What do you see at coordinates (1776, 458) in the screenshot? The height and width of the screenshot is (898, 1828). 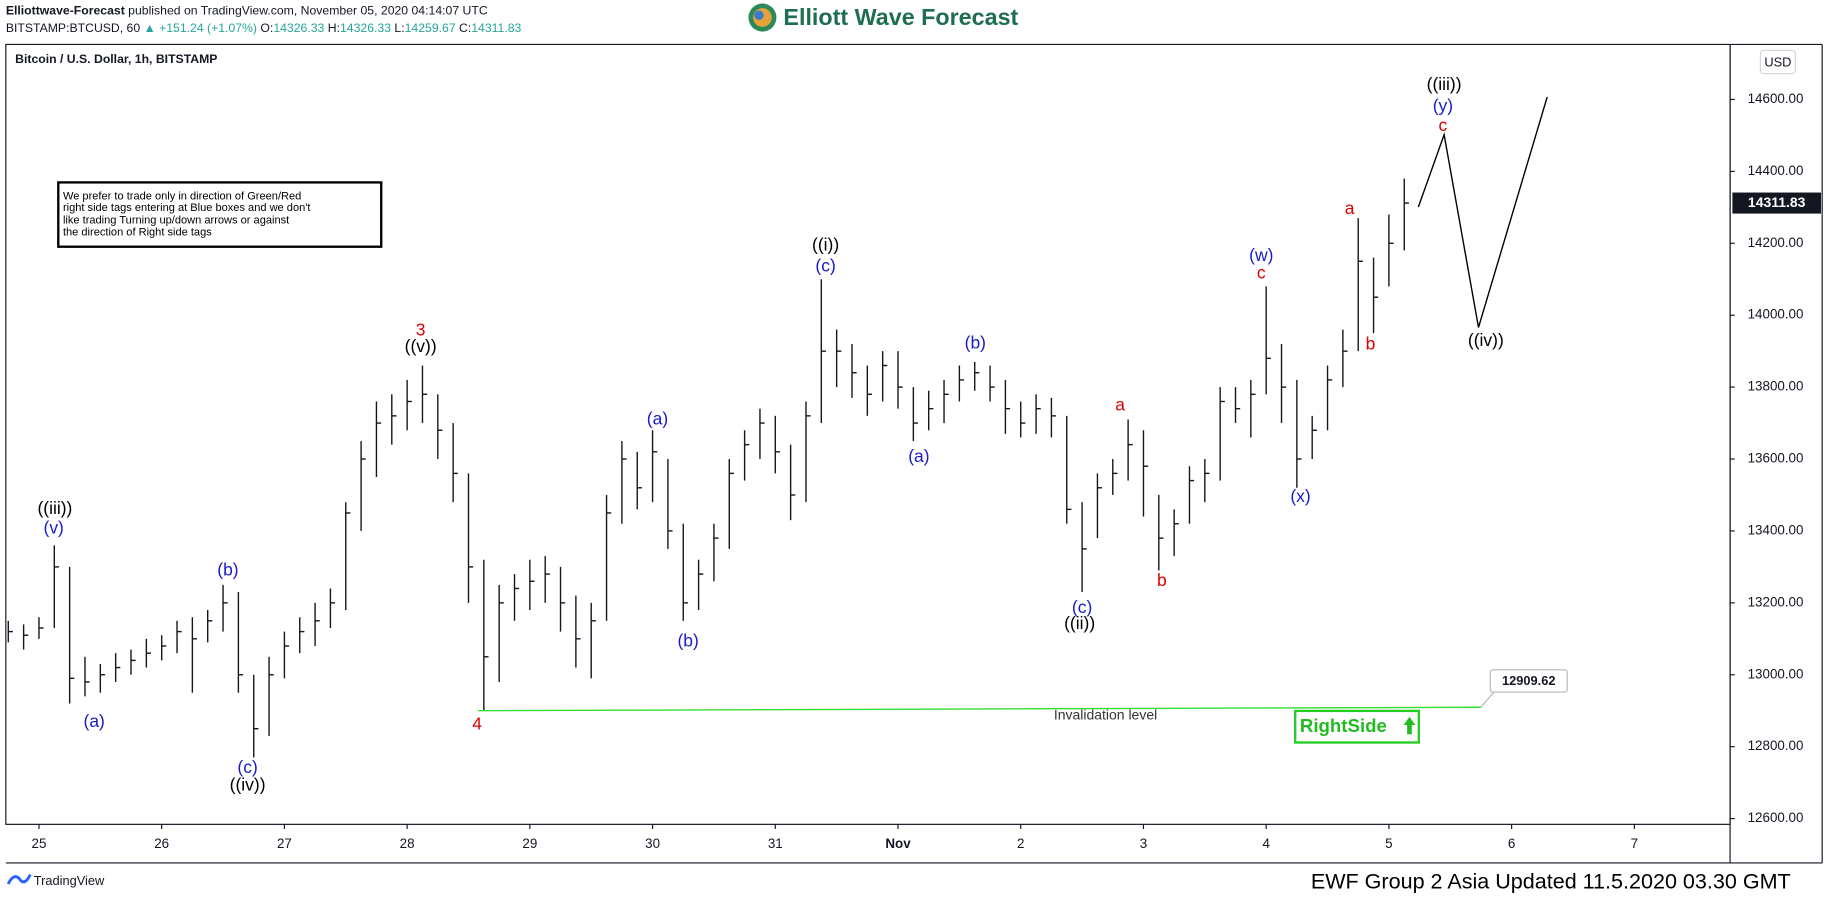 I see `y-tick-label: 13600.00` at bounding box center [1776, 458].